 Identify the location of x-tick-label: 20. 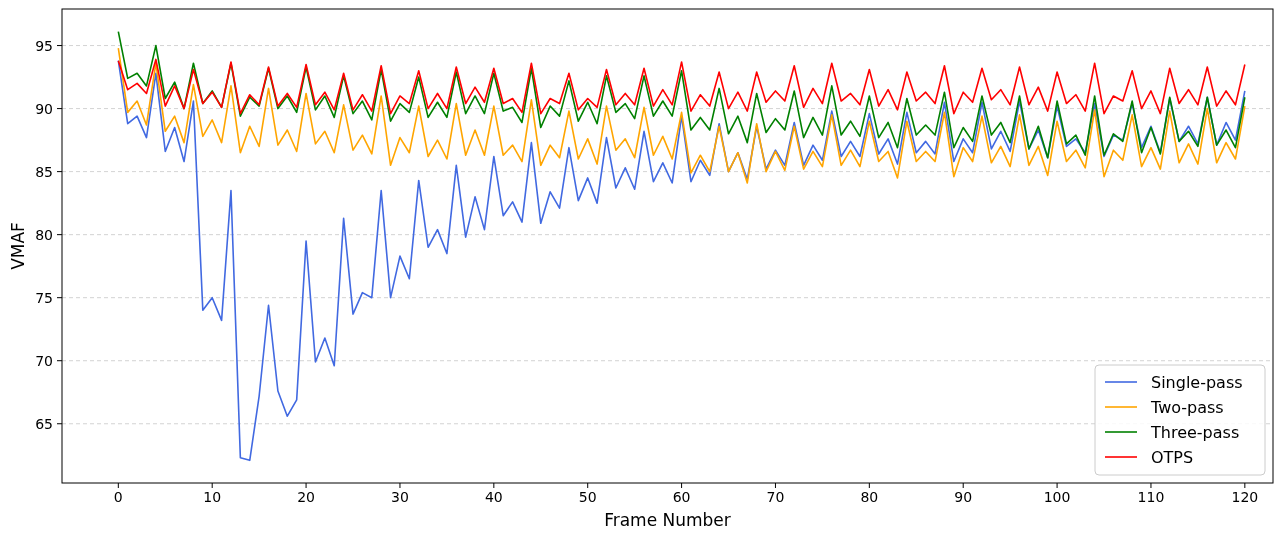
(306, 497).